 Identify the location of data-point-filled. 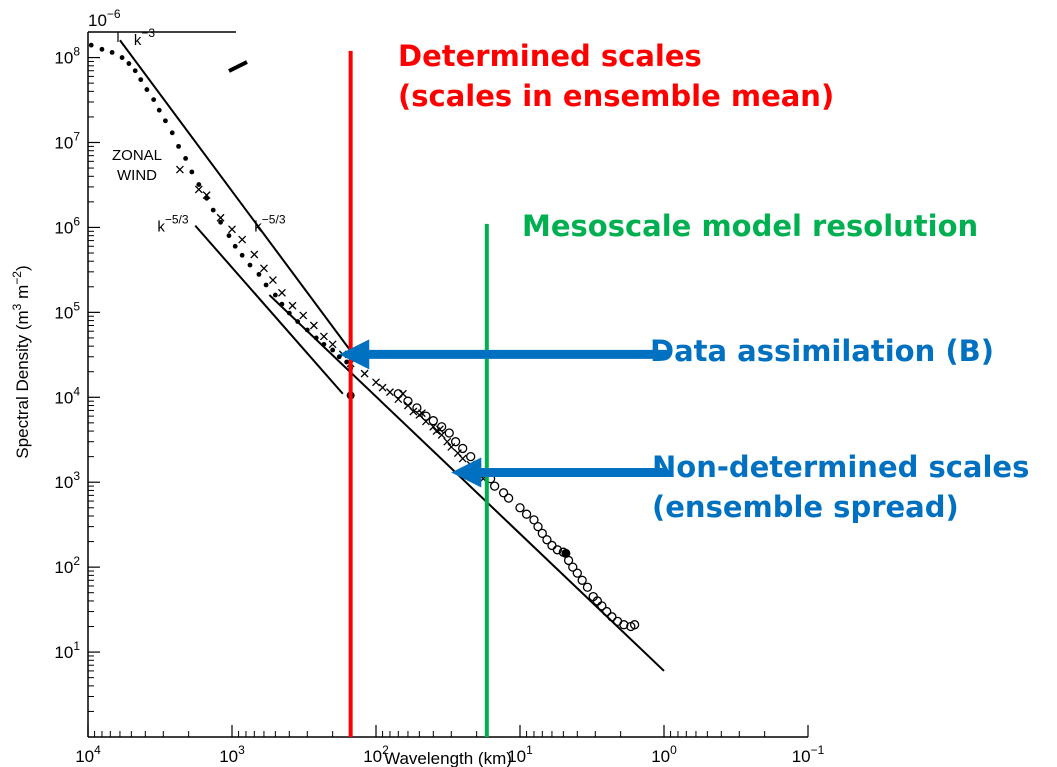
(566, 553).